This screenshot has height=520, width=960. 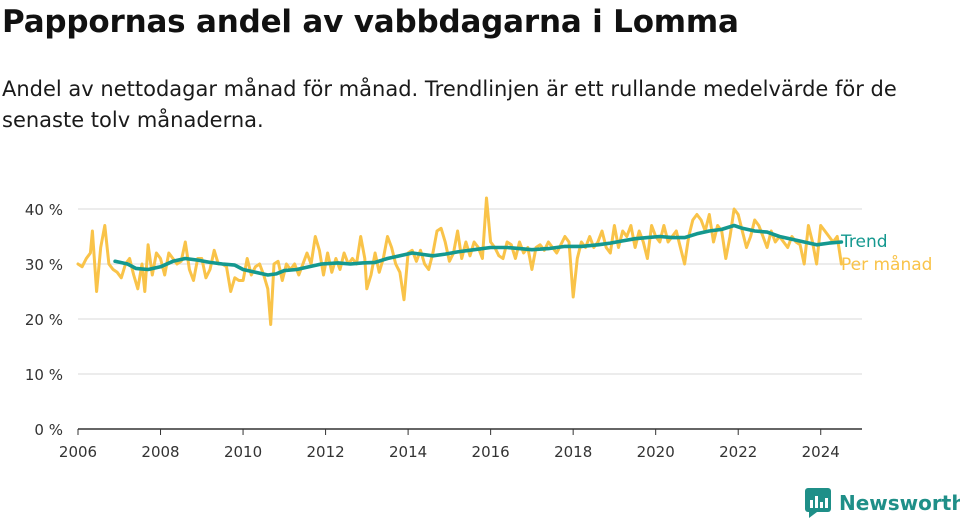 What do you see at coordinates (899, 503) in the screenshot?
I see `brand-name: Newsworthy` at bounding box center [899, 503].